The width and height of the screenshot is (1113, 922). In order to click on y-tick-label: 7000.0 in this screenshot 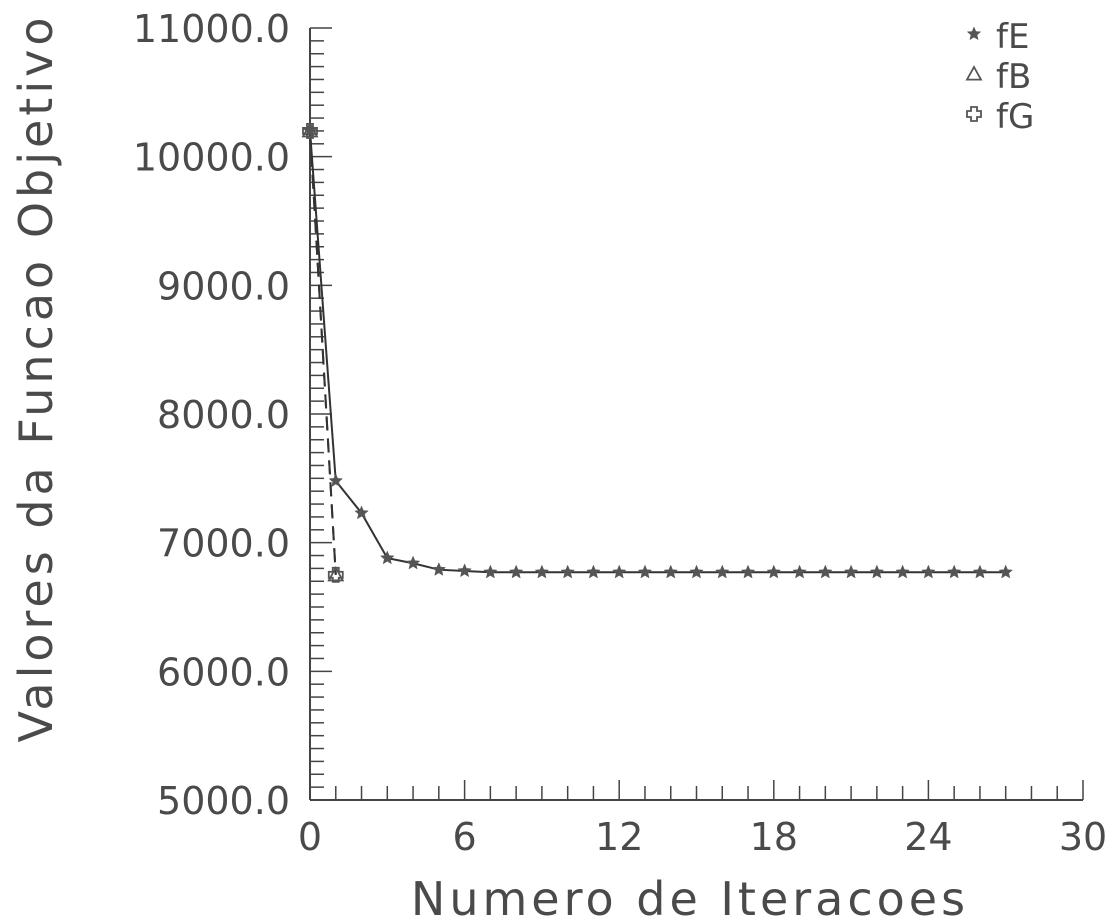, I will do `click(223, 544)`.